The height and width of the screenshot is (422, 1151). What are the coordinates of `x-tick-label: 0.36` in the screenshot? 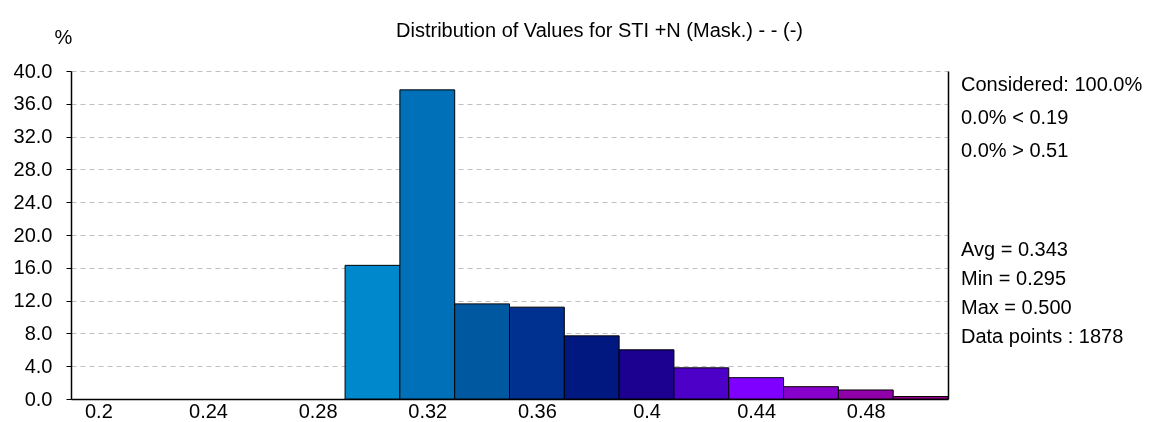 It's located at (537, 410).